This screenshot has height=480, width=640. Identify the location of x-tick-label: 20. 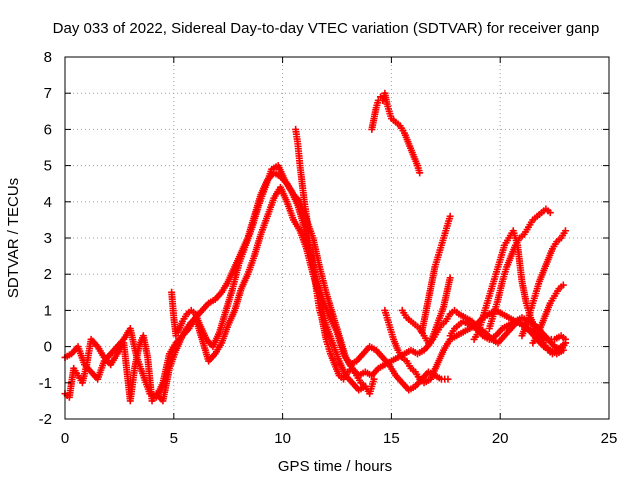
(500, 438).